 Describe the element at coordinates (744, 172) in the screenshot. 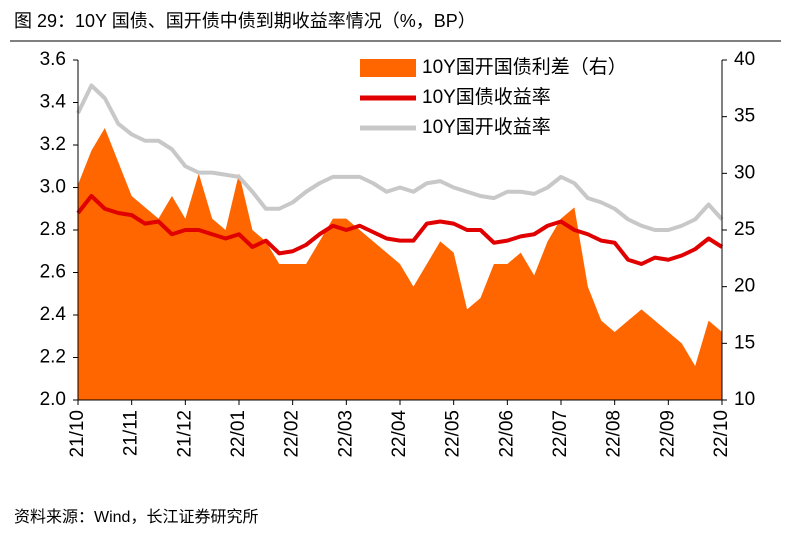

I see `y2-tick-label: 30` at that location.